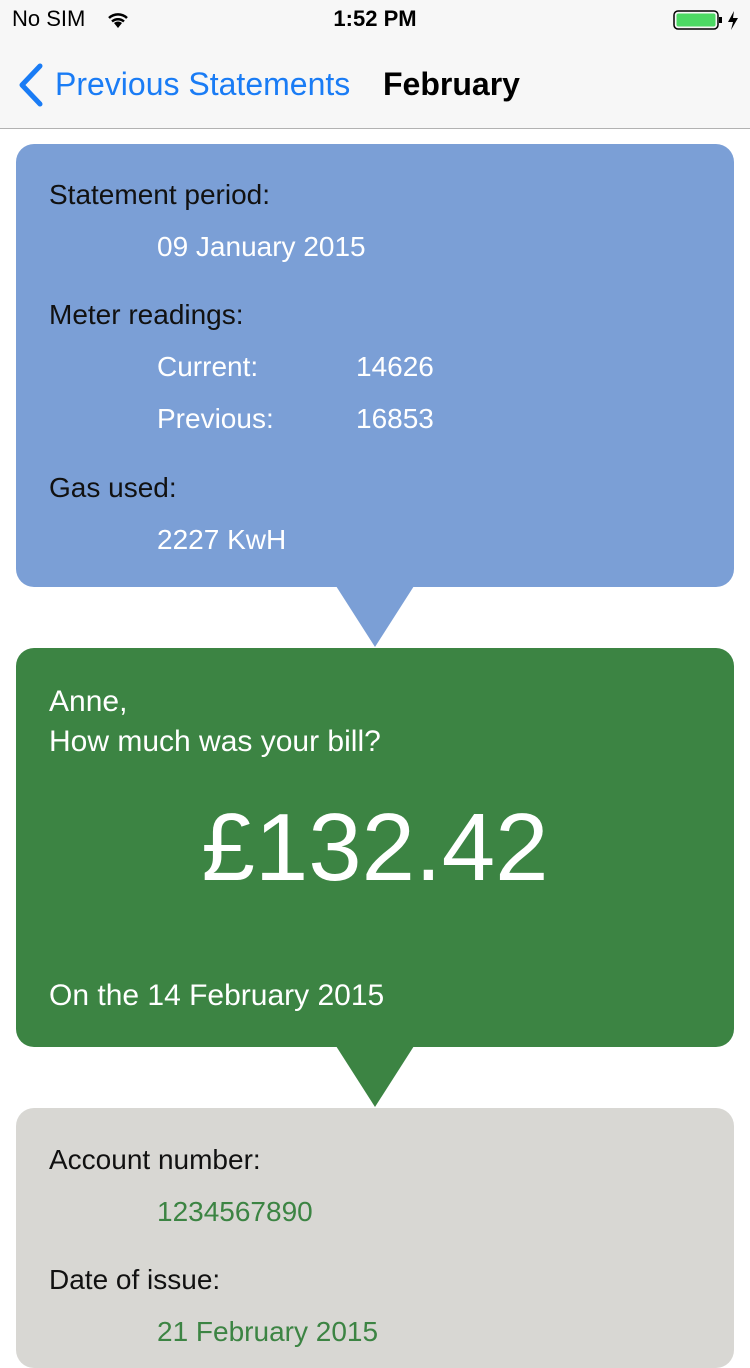 The width and height of the screenshot is (750, 1368). Describe the element at coordinates (118, 20) in the screenshot. I see `wifi-icon` at that location.